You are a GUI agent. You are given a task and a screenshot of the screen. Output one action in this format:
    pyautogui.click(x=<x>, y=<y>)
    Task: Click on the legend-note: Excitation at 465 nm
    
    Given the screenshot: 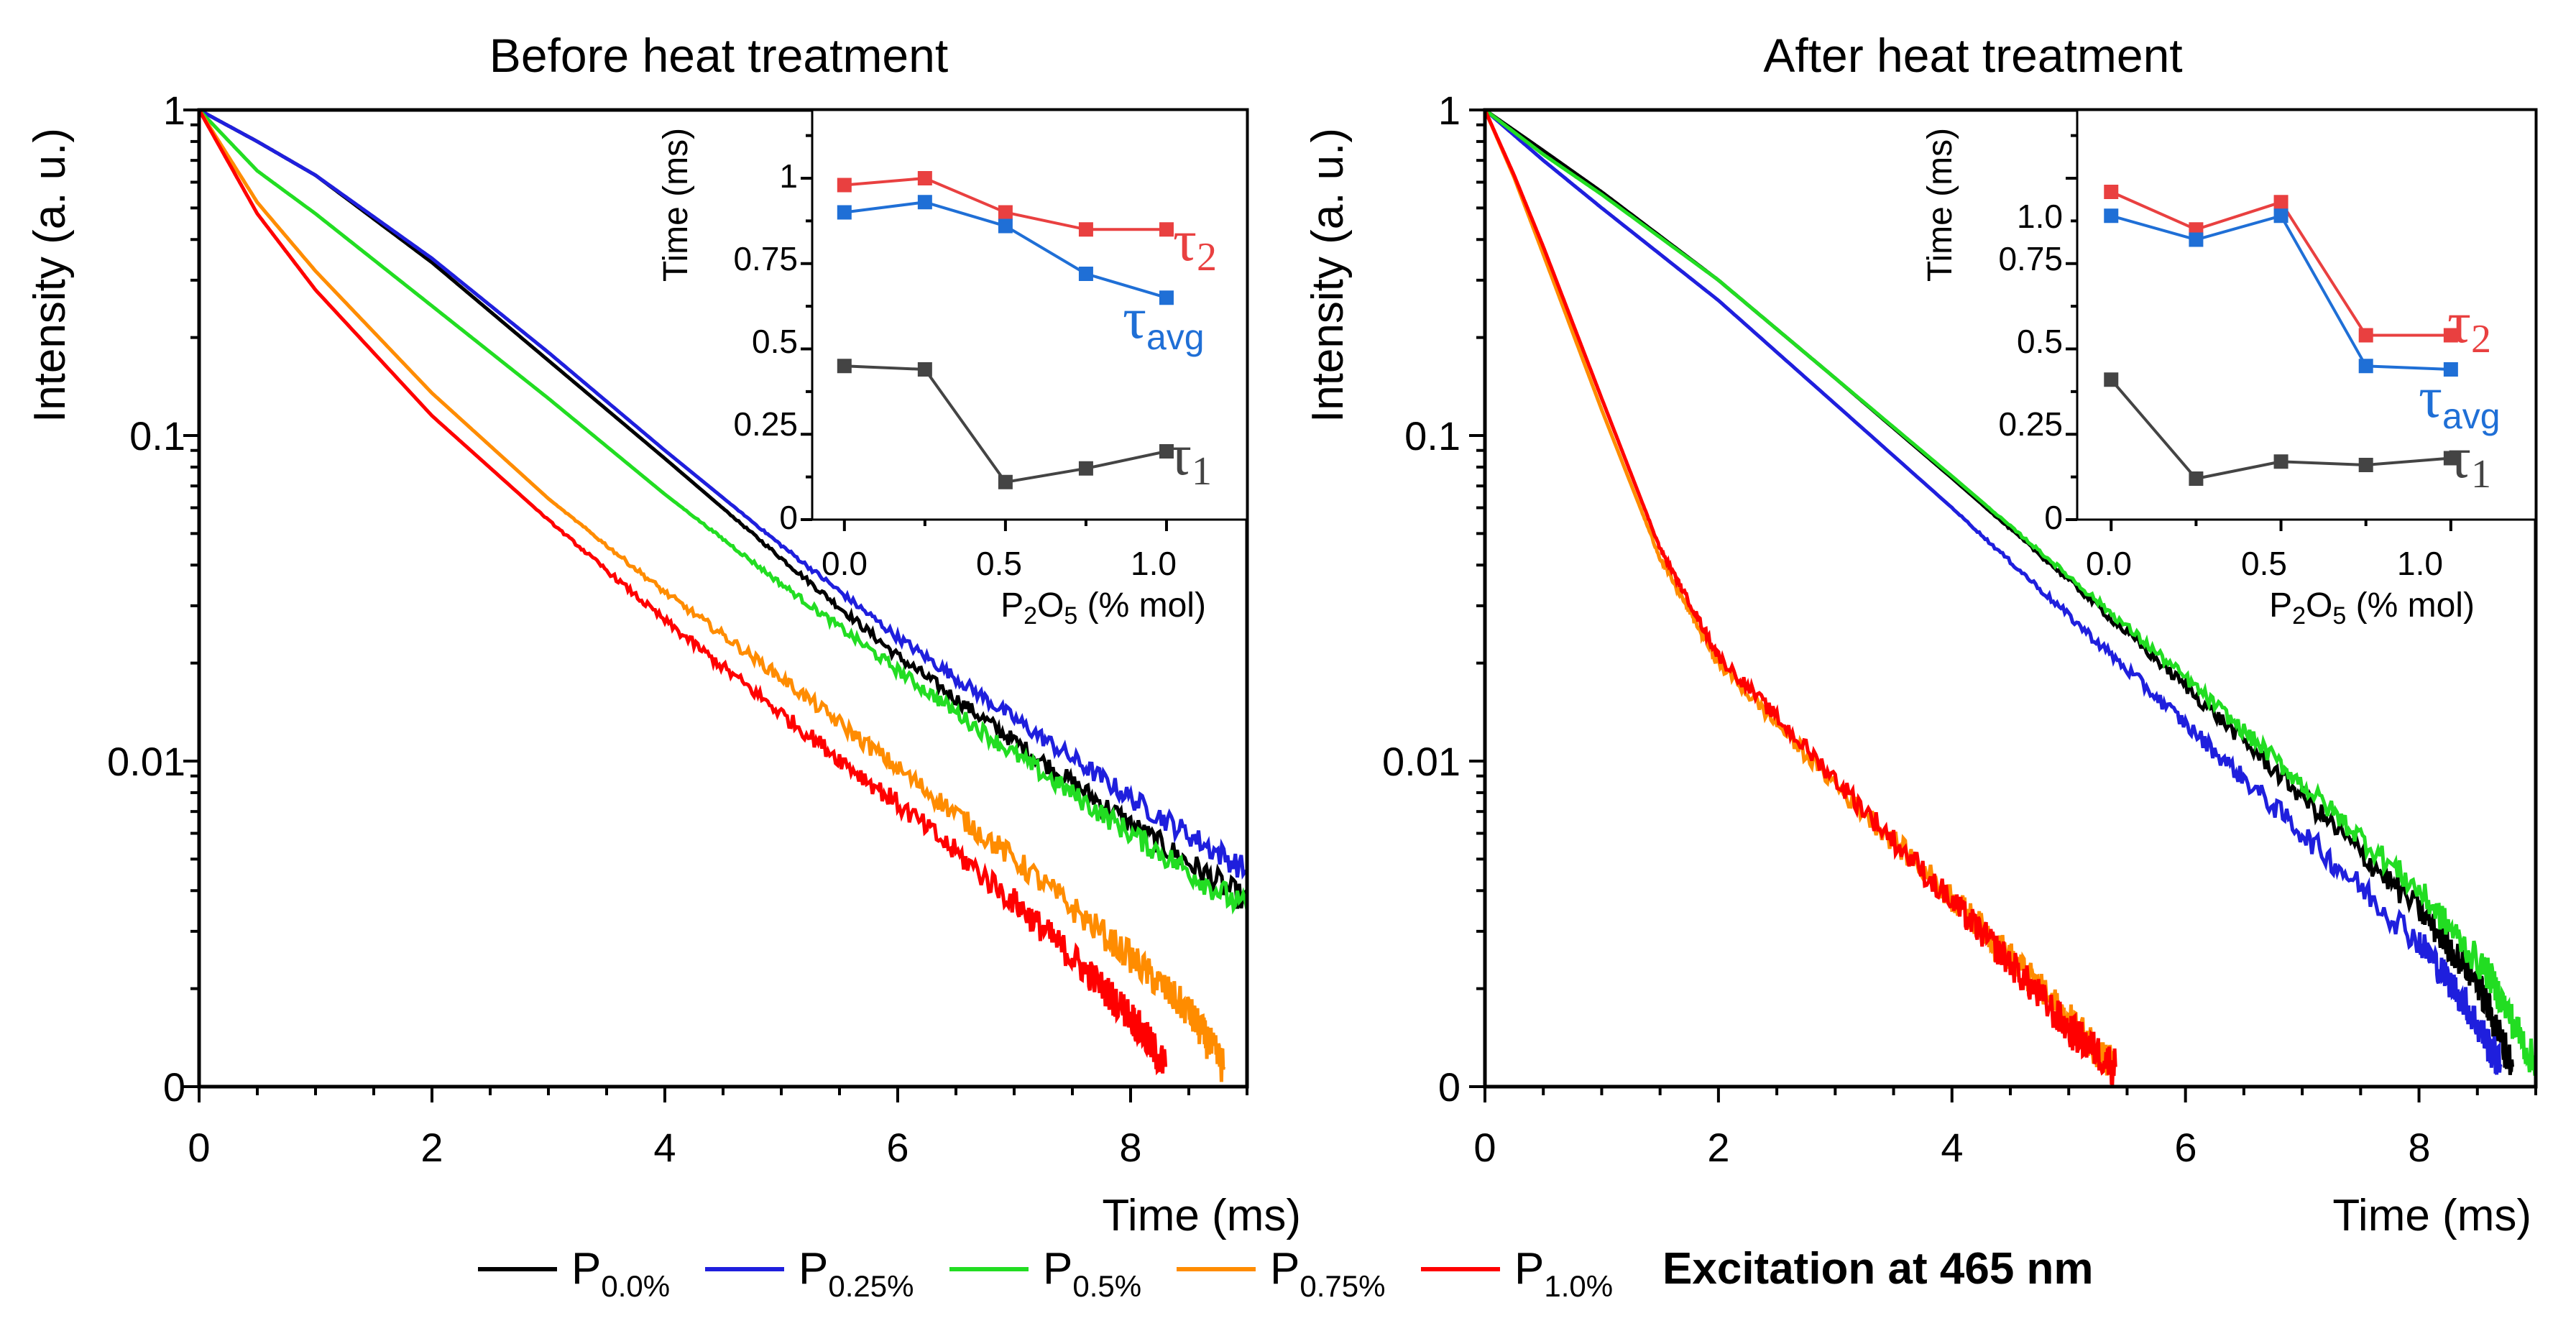 What is the action you would take?
    pyautogui.click(x=1878, y=1269)
    